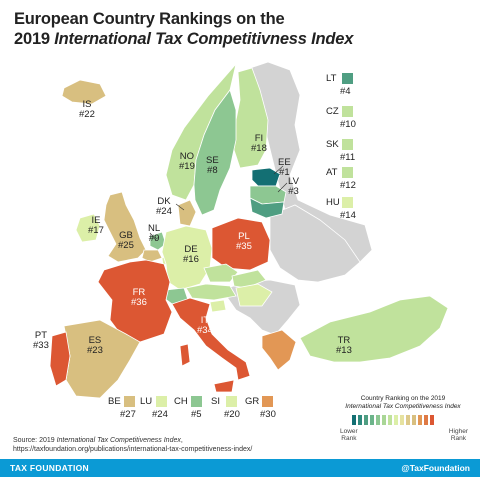  I want to click on country-IE, so click(88, 228).